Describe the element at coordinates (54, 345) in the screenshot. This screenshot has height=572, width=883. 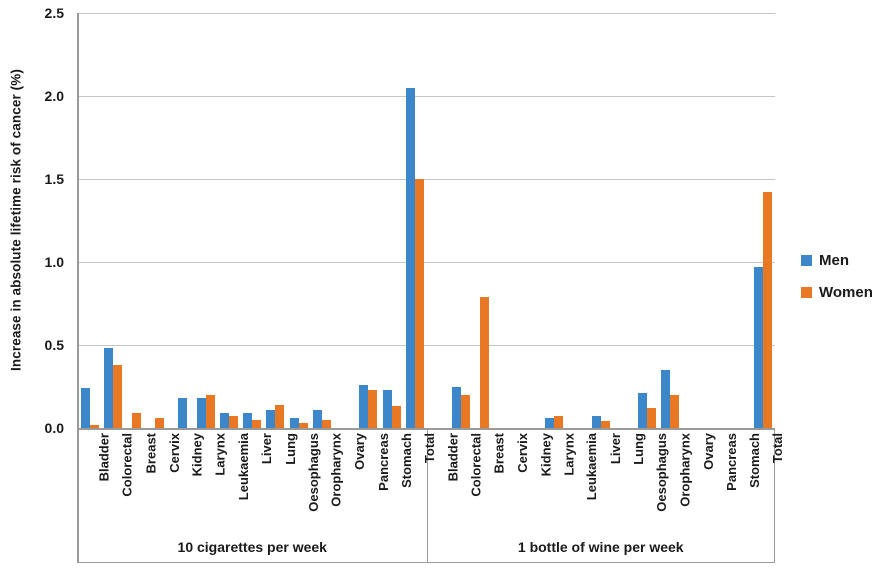
I see `y-tick-label: 0.5` at that location.